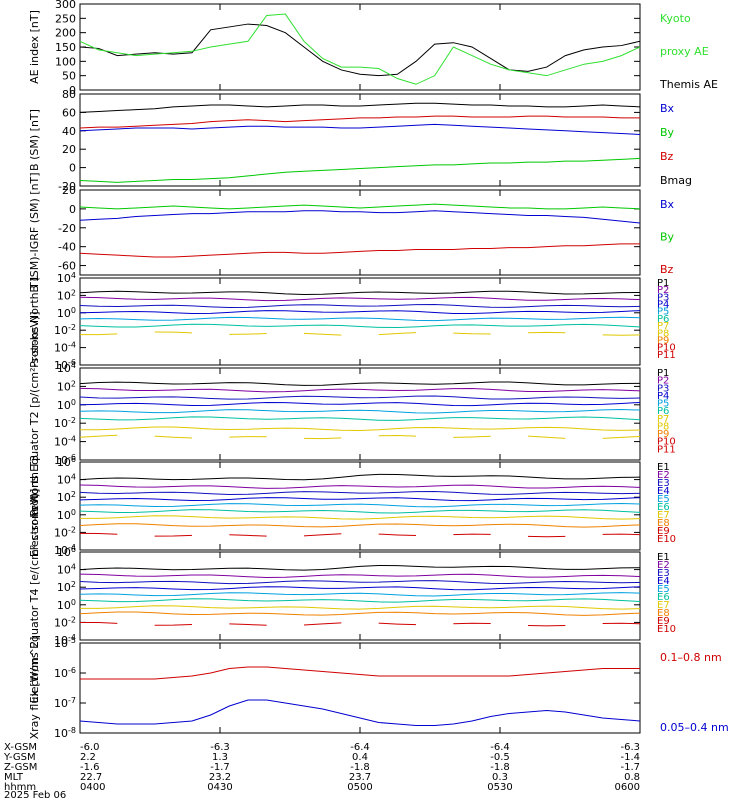  What do you see at coordinates (360, 613) in the screenshot?
I see `panel-7-series-e8` at bounding box center [360, 613].